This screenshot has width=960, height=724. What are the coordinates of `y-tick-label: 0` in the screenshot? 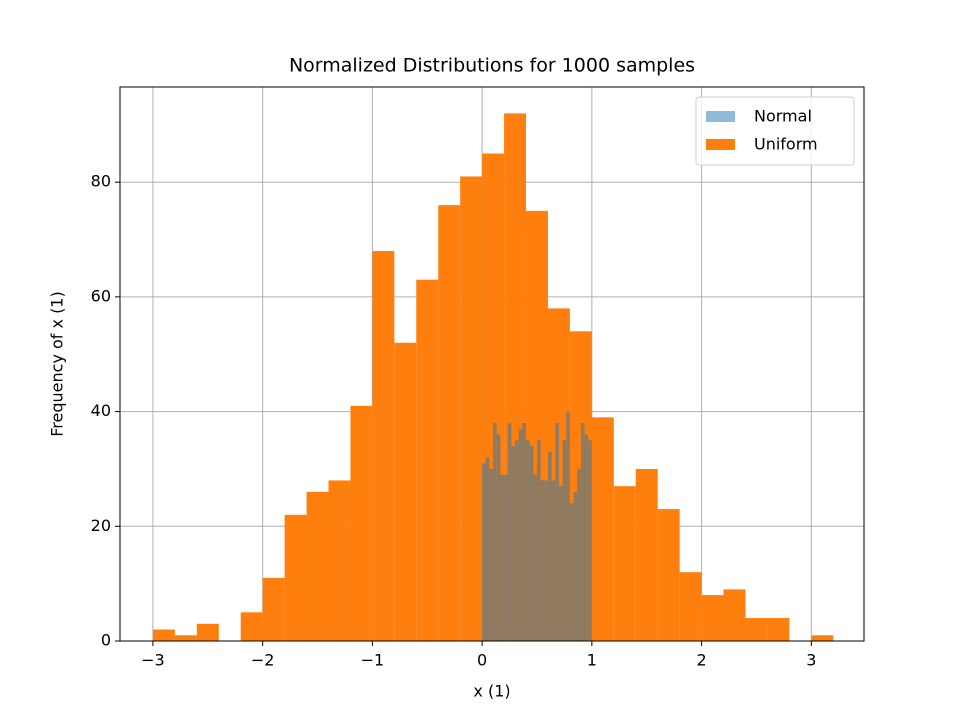 It's located at (106, 640).